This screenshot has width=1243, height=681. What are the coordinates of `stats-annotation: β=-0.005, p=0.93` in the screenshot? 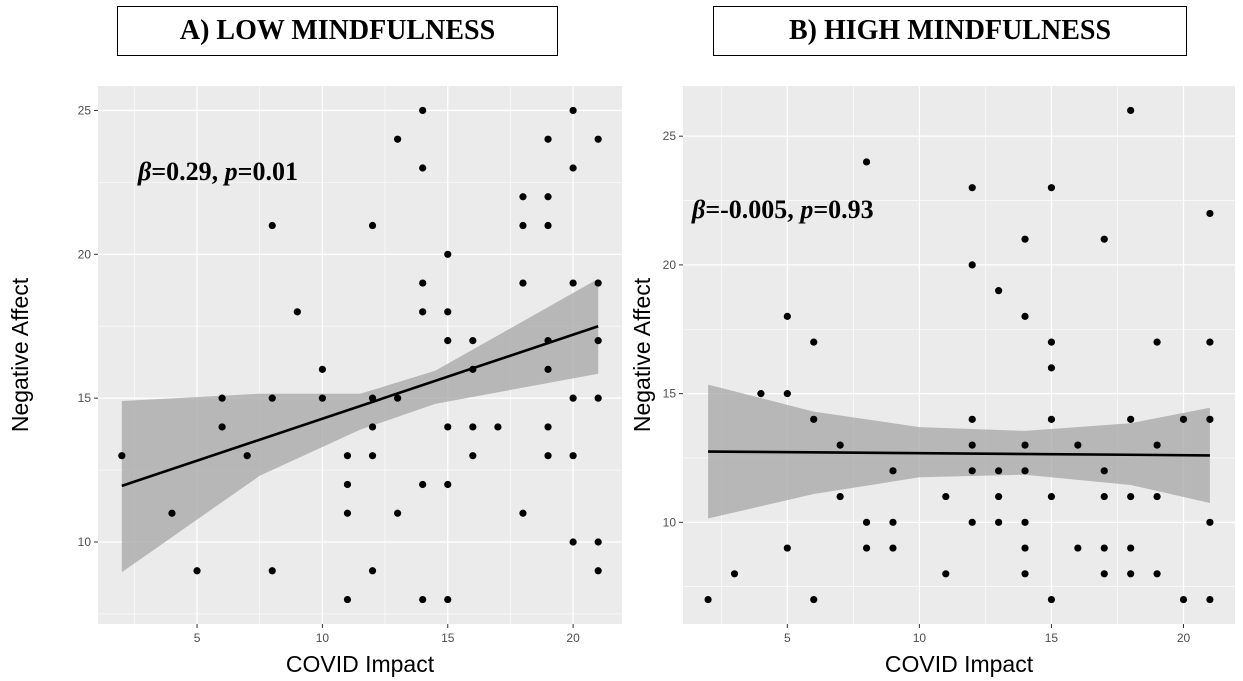 It's located at (782, 209).